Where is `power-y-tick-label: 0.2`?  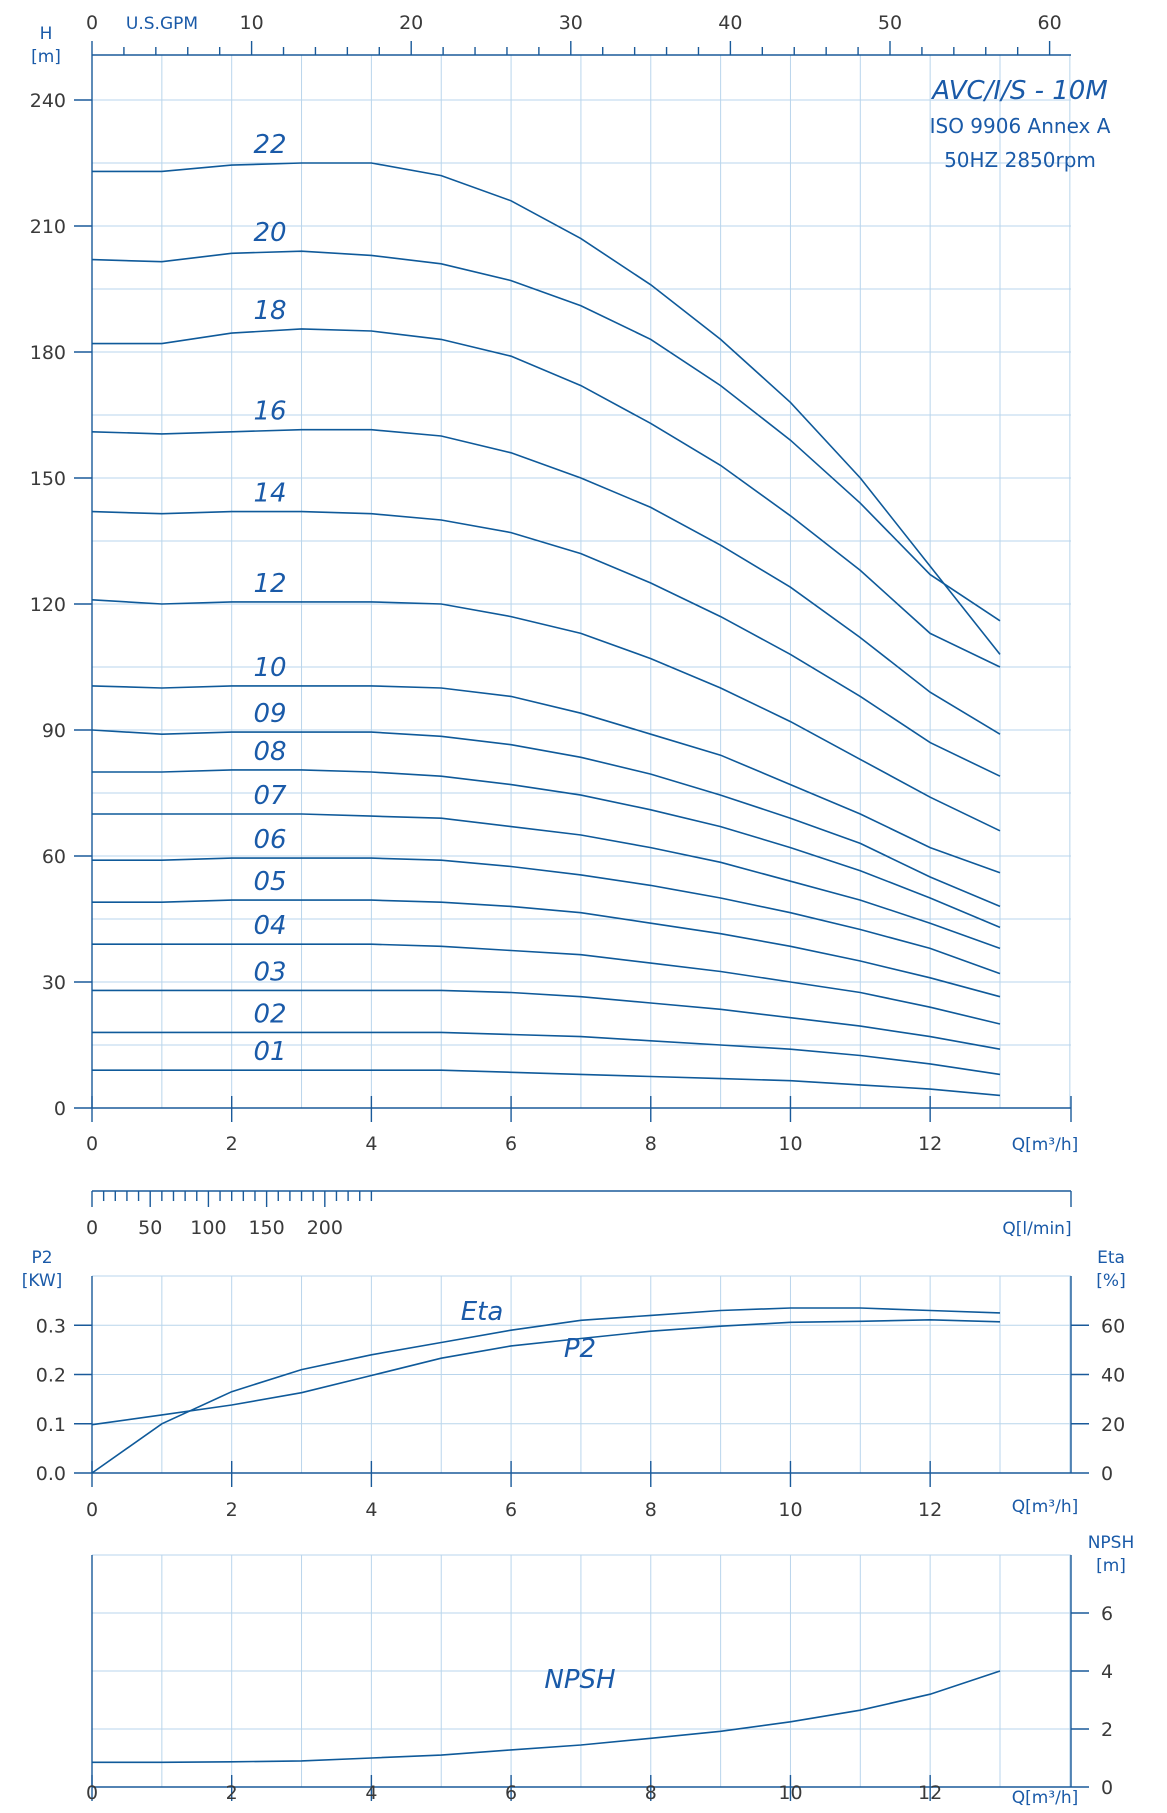 power-y-tick-label: 0.2 is located at coordinates (51, 1376).